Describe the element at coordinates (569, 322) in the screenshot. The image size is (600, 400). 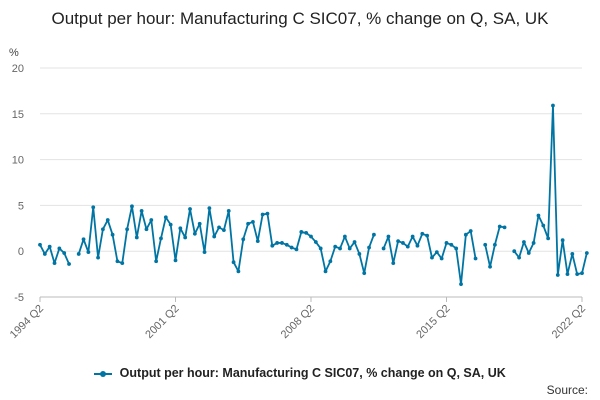
I see `x-tick-label: 2022 Q2` at that location.